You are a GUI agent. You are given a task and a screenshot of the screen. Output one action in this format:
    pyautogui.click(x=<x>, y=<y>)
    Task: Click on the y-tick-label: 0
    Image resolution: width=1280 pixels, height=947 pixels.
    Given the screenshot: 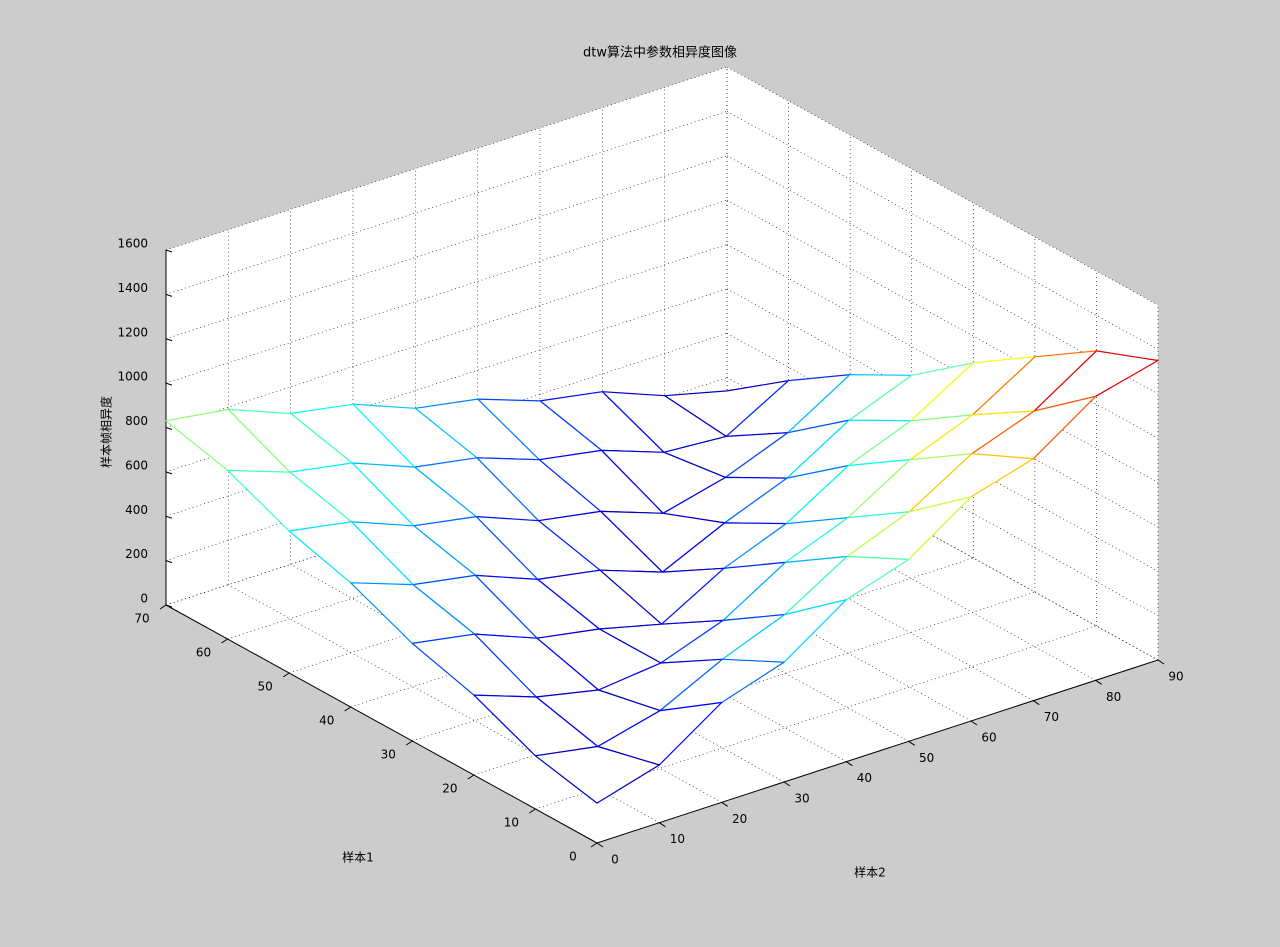 What is the action you would take?
    pyautogui.click(x=573, y=857)
    